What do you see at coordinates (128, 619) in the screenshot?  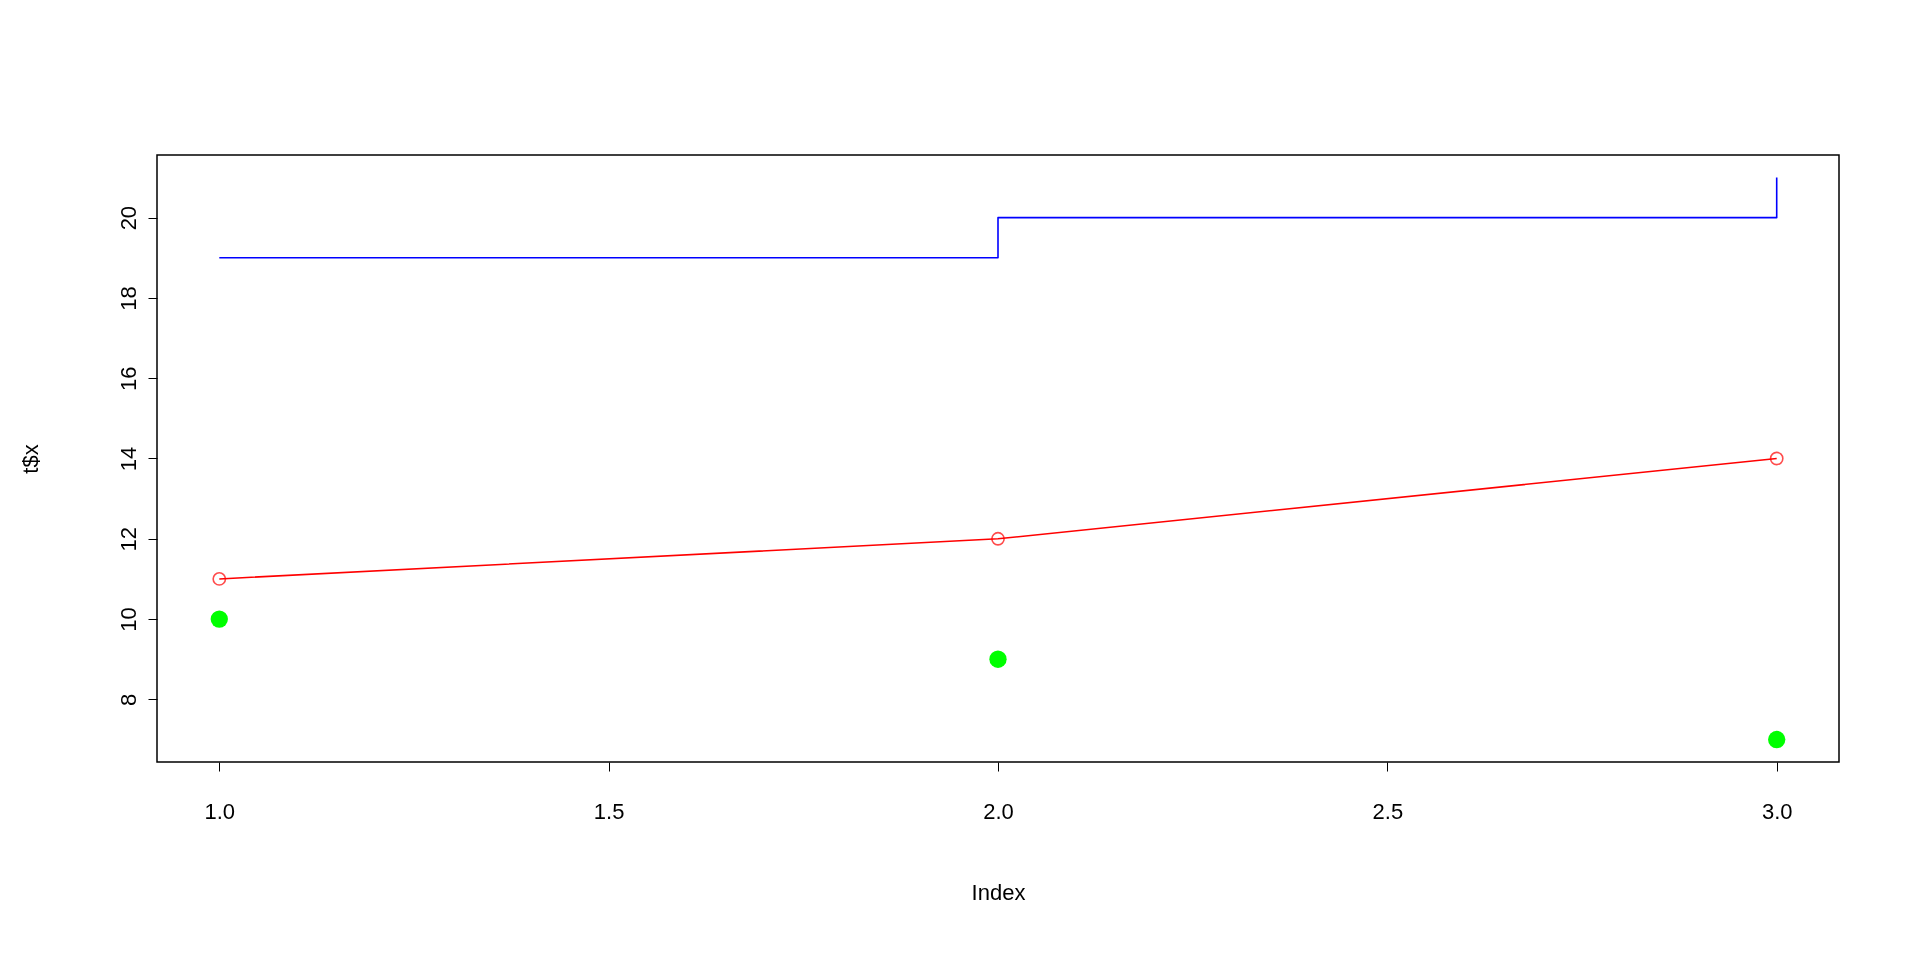 I see `y-tick-label: 10` at bounding box center [128, 619].